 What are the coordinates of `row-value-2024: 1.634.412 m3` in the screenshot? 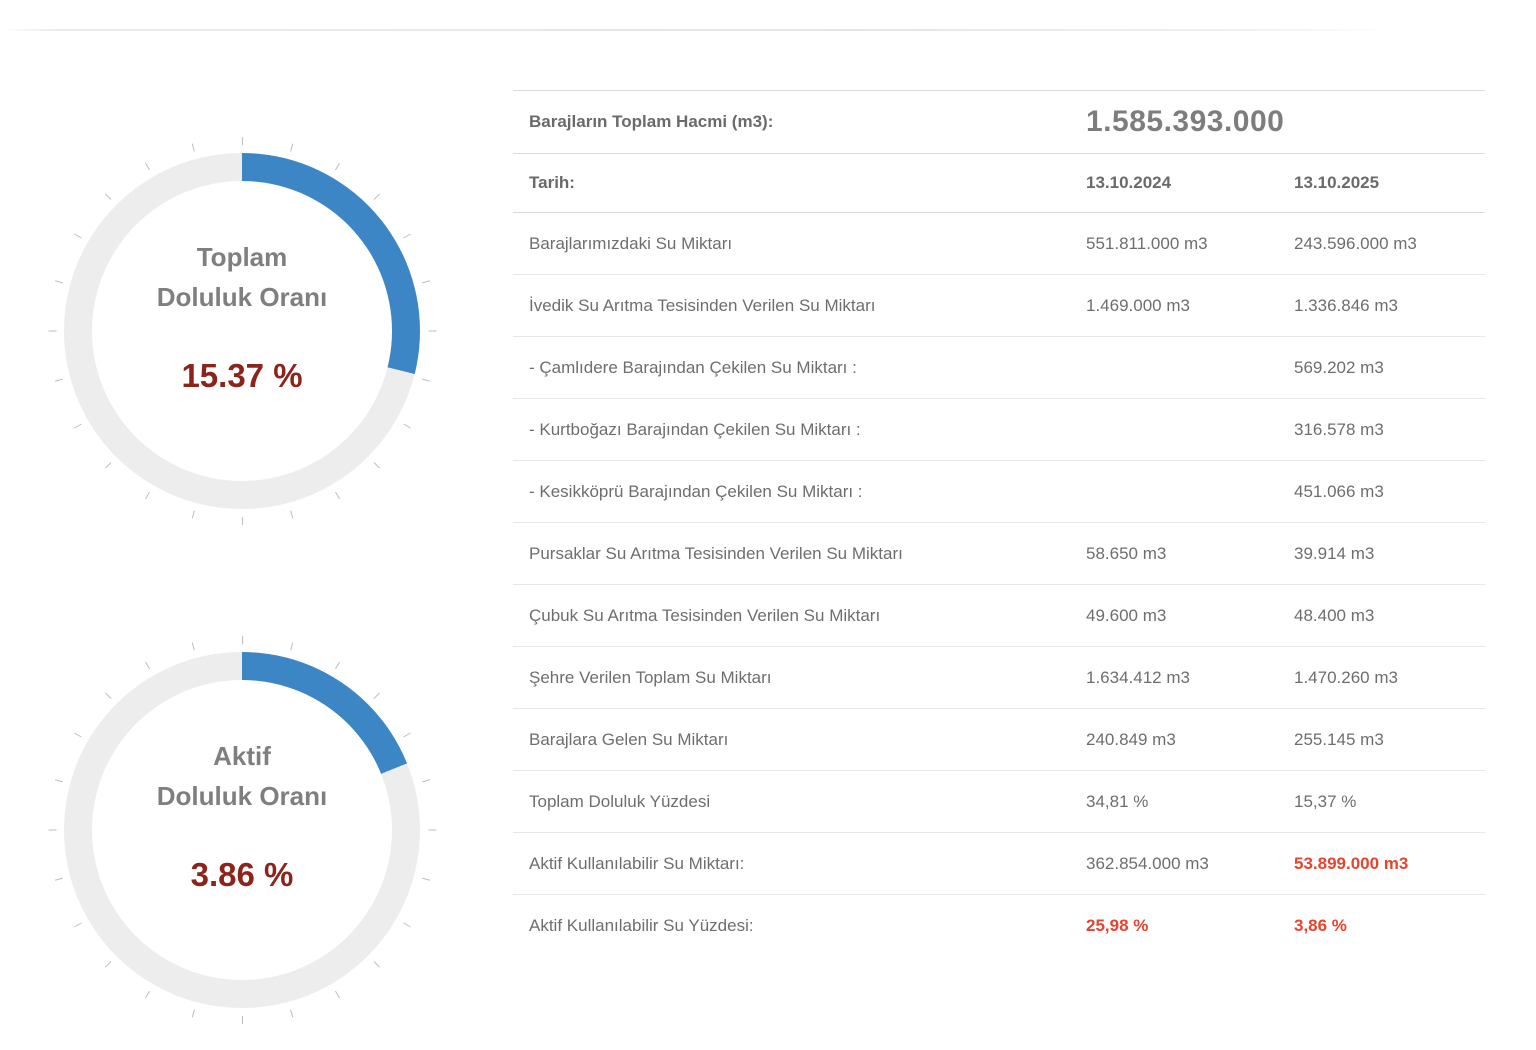 It's located at (1138, 677).